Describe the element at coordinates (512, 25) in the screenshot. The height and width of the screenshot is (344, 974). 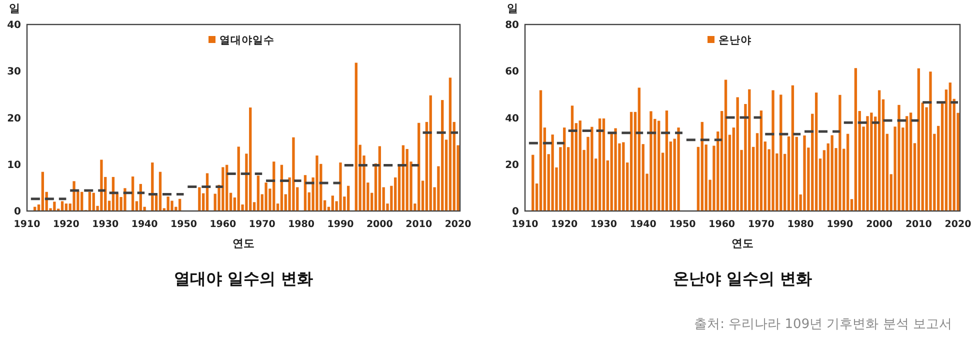
I see `y-tick-label: 80` at that location.